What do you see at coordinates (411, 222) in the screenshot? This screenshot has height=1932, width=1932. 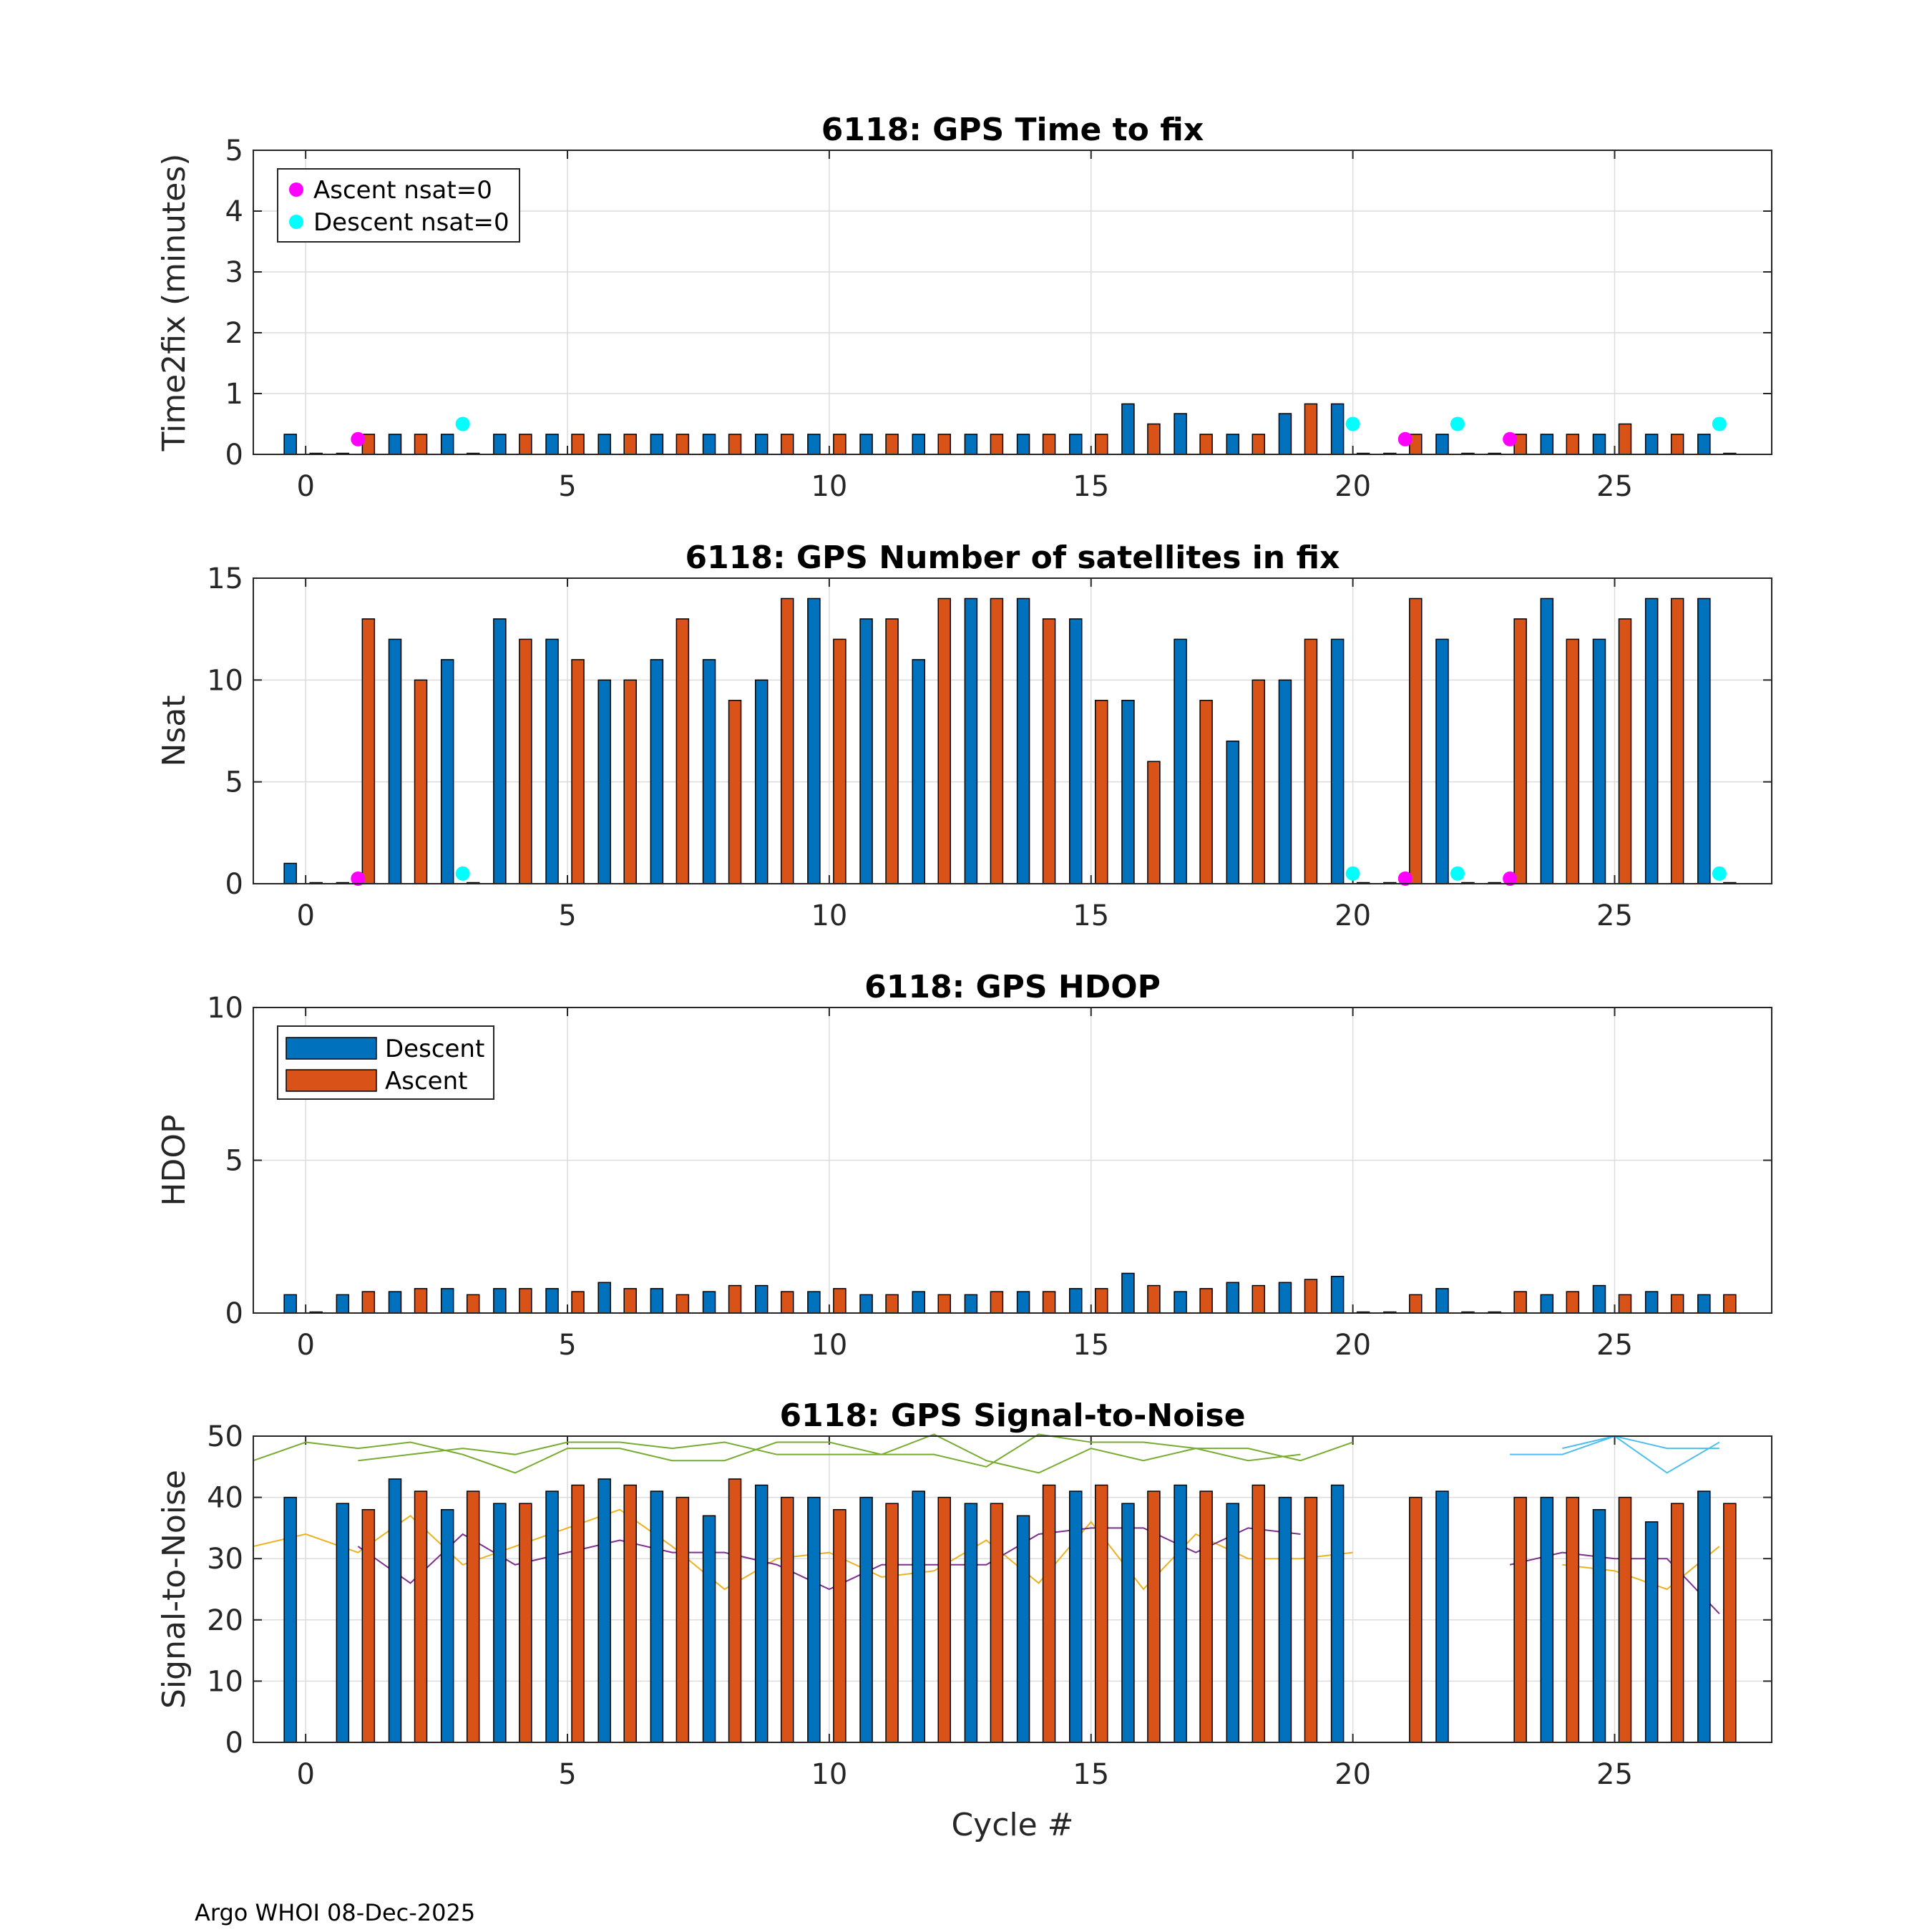 I see `legend-label: Descent nsat=0` at bounding box center [411, 222].